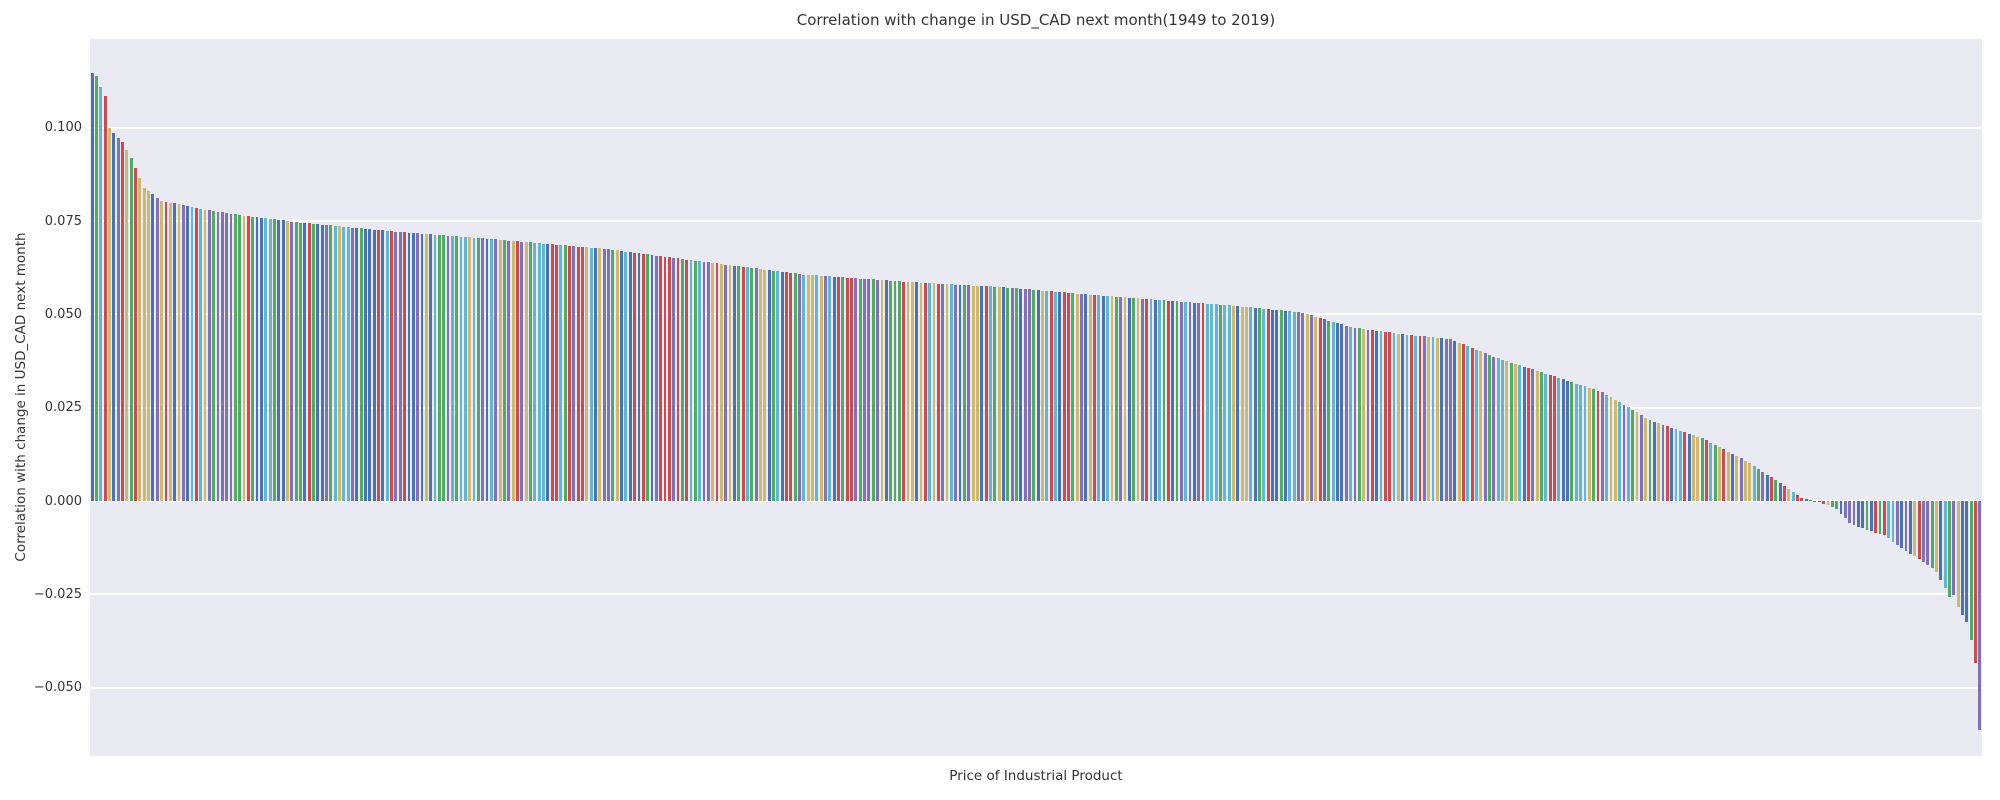 The width and height of the screenshot is (2000, 800). Describe the element at coordinates (63, 128) in the screenshot. I see `y-tick-label: 0.100` at that location.